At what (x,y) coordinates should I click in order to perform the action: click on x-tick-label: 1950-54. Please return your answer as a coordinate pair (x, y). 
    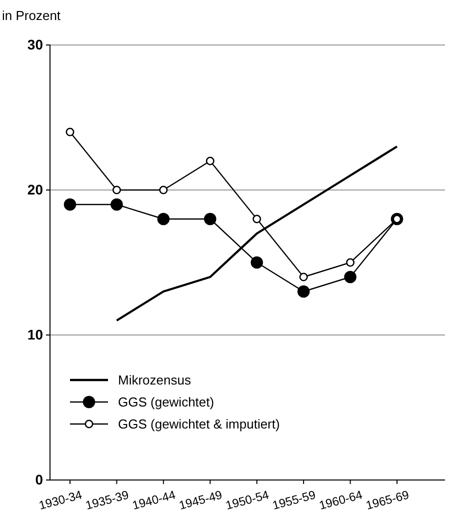
    Looking at the image, I should click on (247, 500).